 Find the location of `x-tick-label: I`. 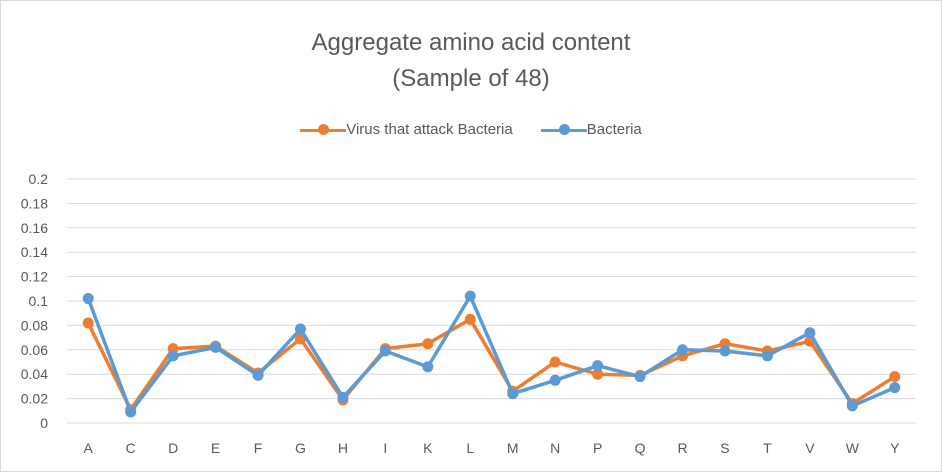

x-tick-label: I is located at coordinates (385, 448).